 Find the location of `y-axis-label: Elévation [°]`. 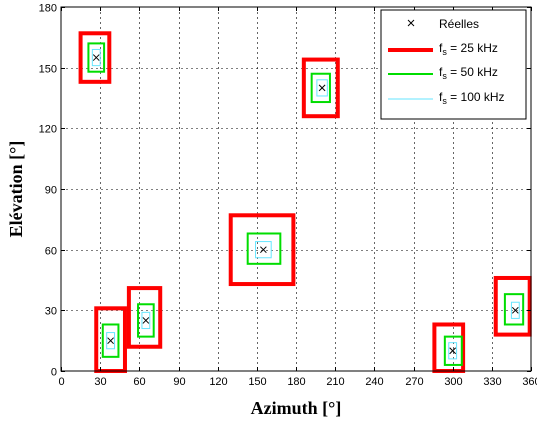

y-axis-label: Elévation [°] is located at coordinates (16, 189).